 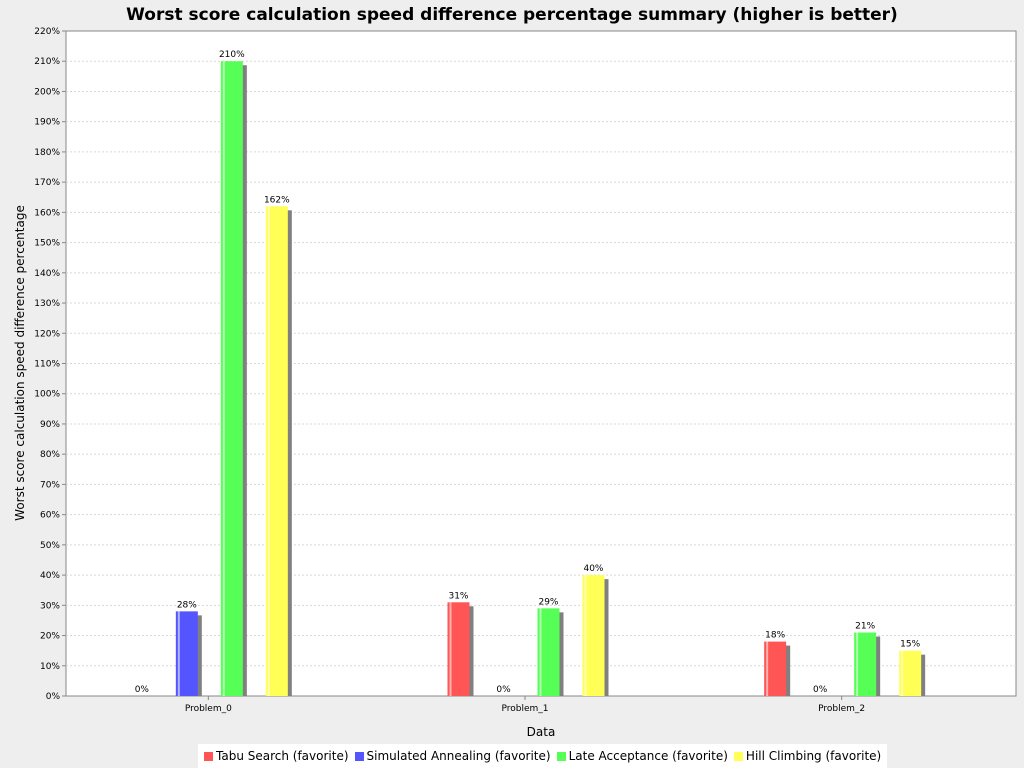 What do you see at coordinates (775, 636) in the screenshot?
I see `data-label: 18%` at bounding box center [775, 636].